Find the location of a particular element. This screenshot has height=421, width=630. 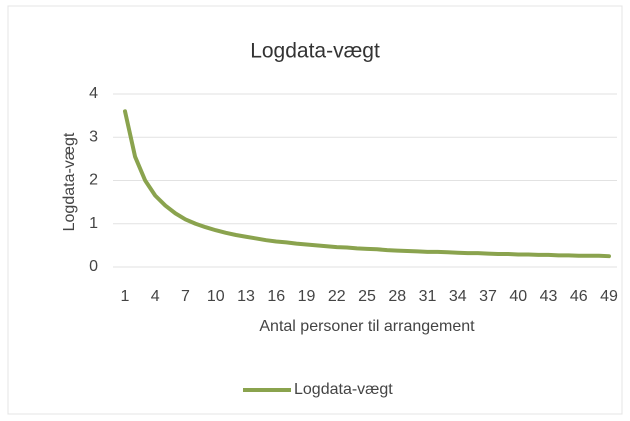

x-tick-label: 43 is located at coordinates (549, 296).